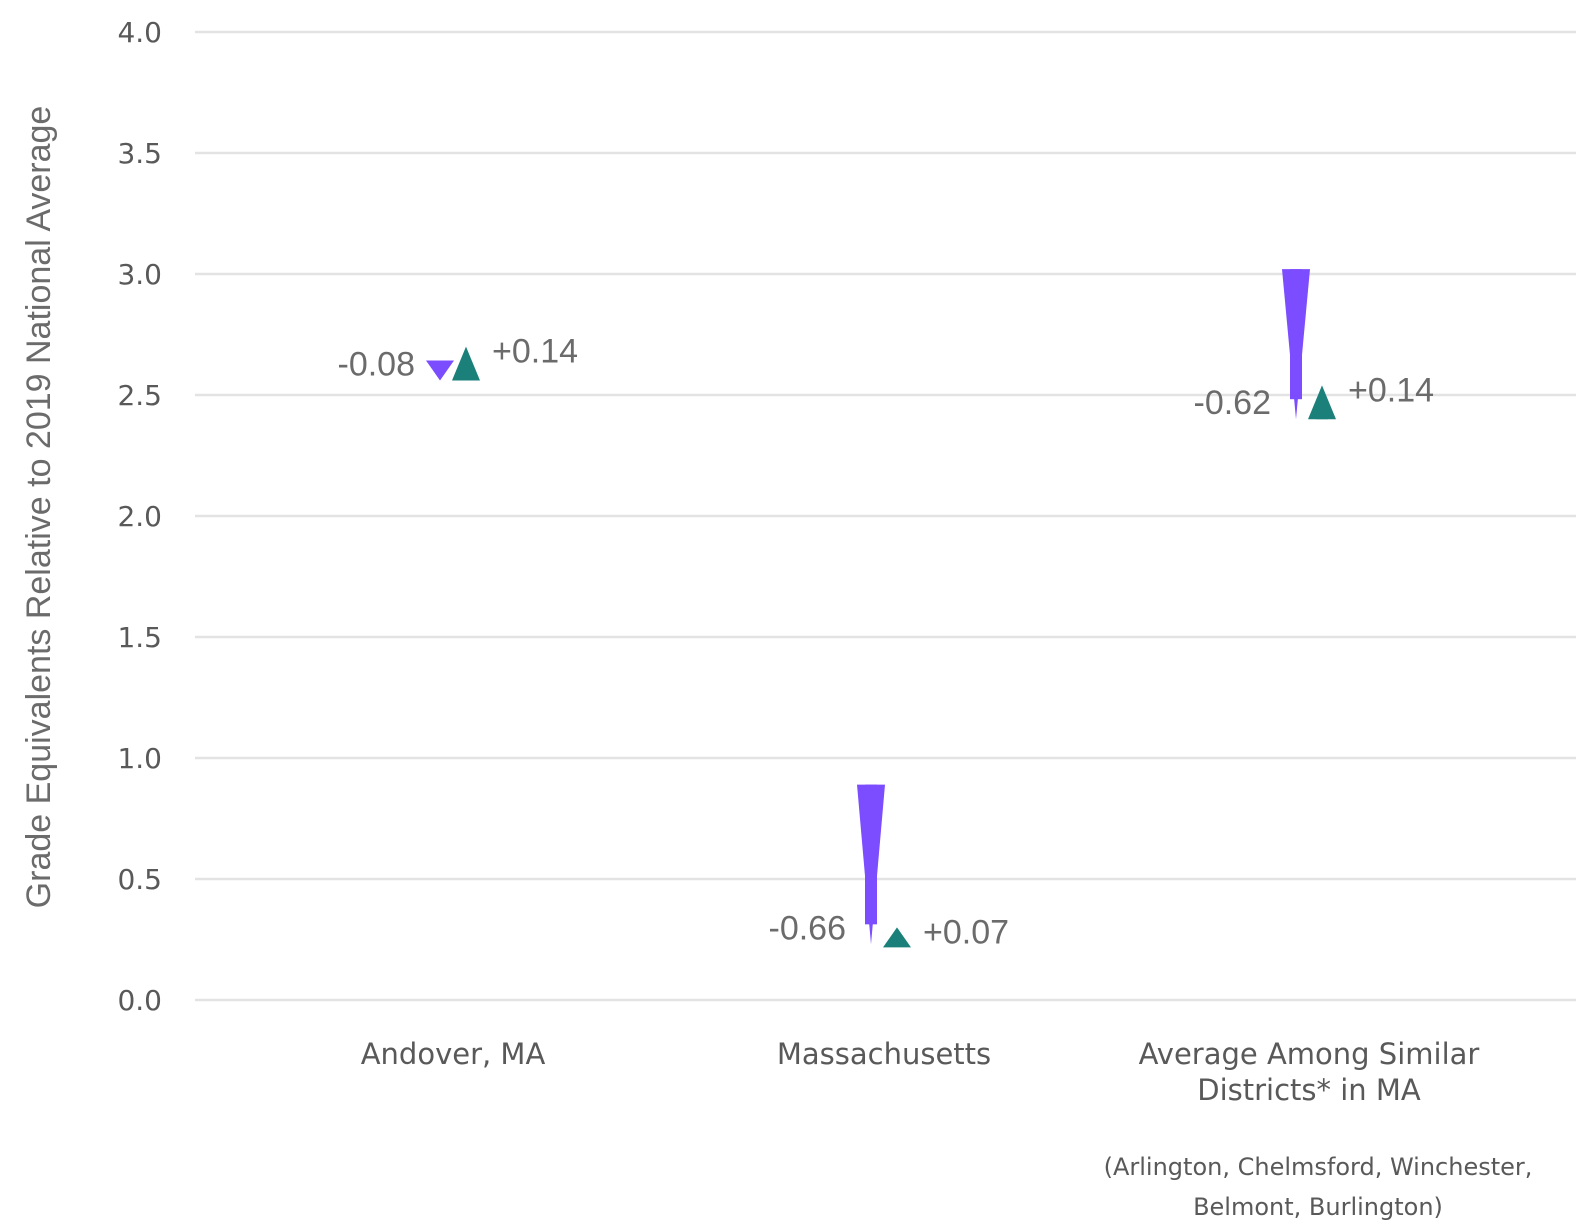 This screenshot has height=1231, width=1576. I want to click on decline-value-label: -0.62, so click(1233, 403).